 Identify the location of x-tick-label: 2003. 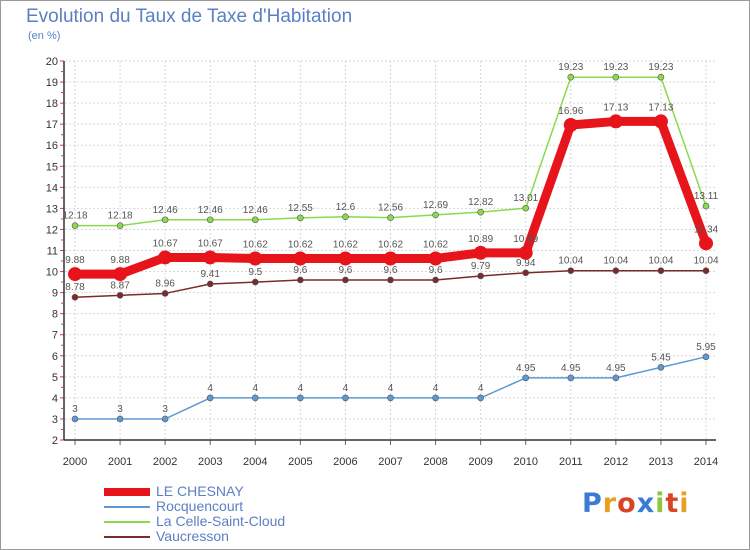
(210, 462).